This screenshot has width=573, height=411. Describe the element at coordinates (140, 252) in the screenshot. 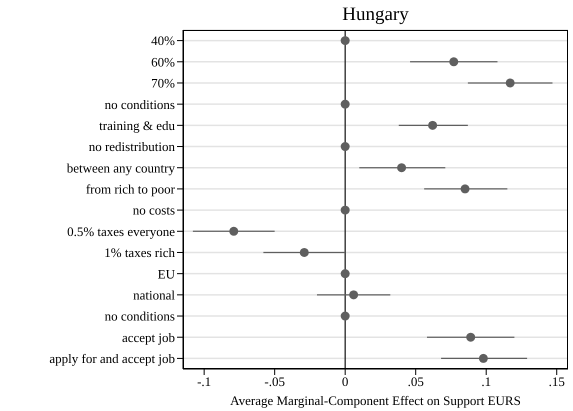

I see `y-tick-label: 1% taxes rich` at that location.